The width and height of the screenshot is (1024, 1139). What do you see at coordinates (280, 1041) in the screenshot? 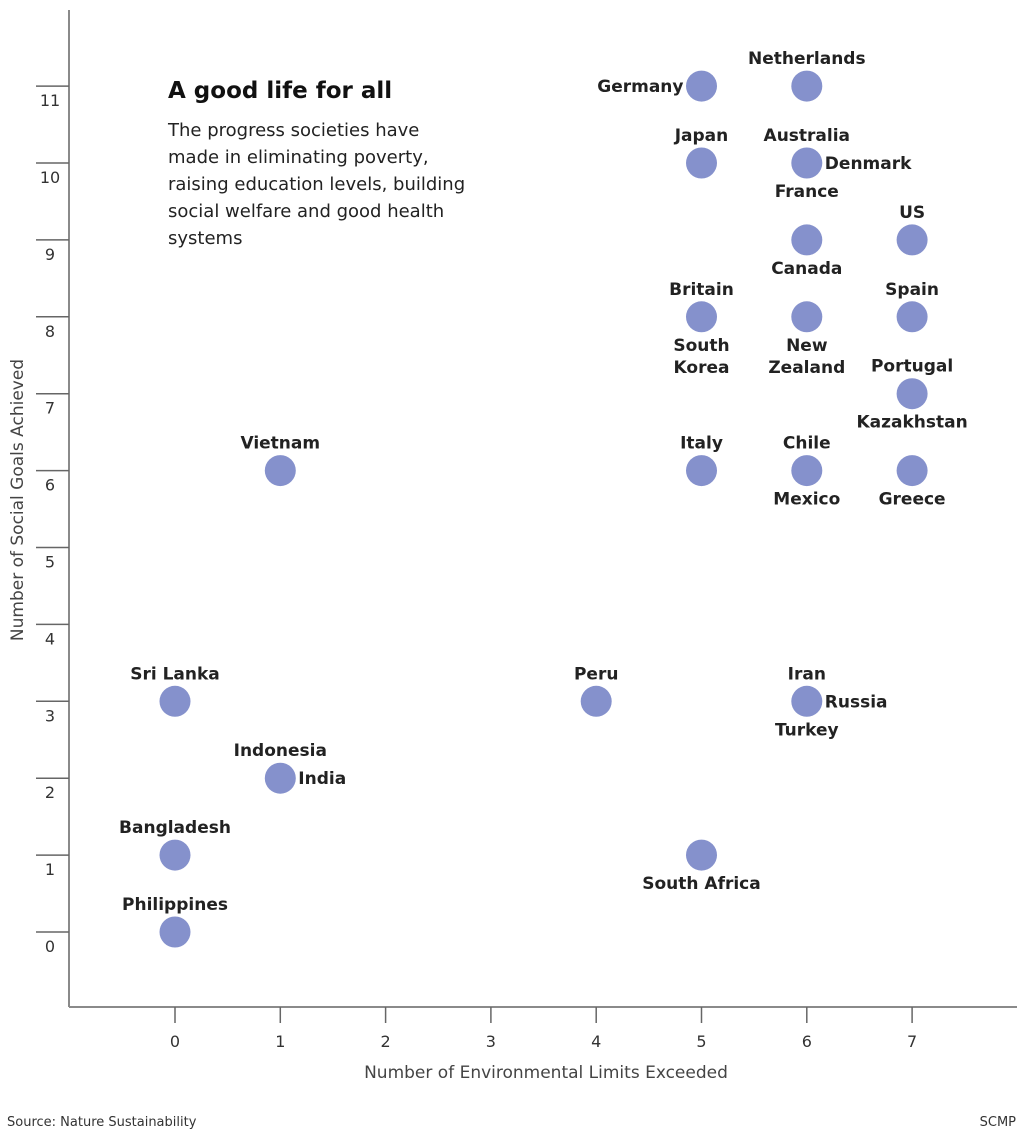
I see `x-tick-label: 1` at bounding box center [280, 1041].